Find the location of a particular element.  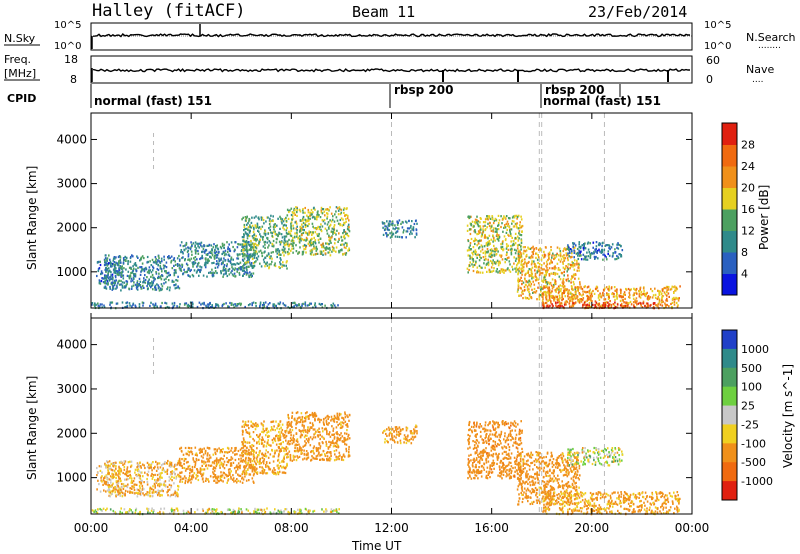

freq-unit-label: [MHz] is located at coordinates (20, 73).